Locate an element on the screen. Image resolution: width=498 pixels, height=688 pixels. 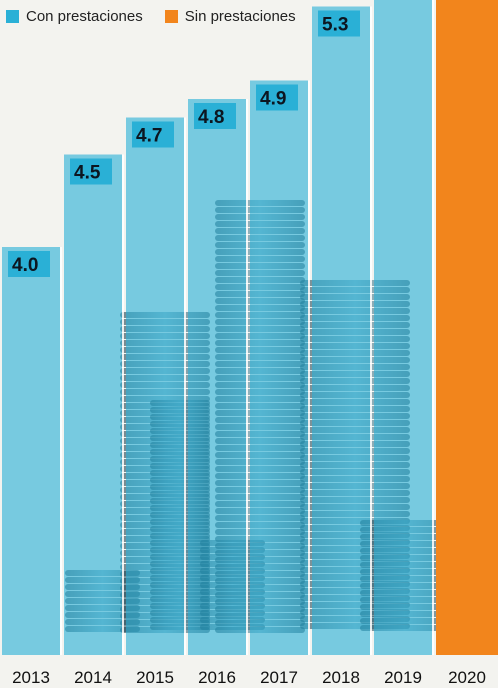
value-label-2017: 4.9 is located at coordinates (273, 99).